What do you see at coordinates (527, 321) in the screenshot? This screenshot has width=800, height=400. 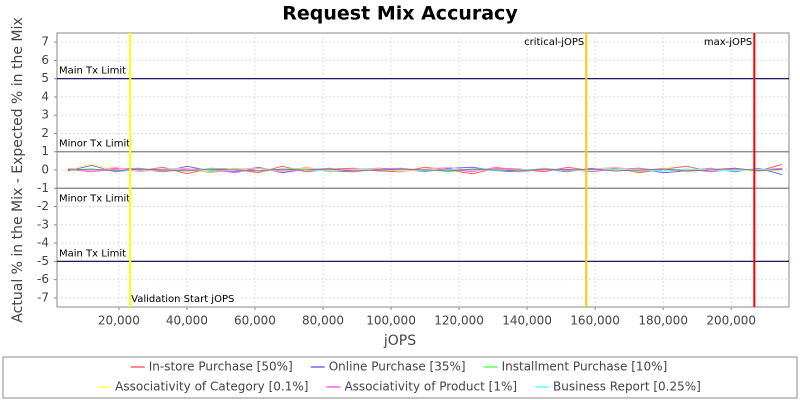 I see `x-tick-label: 140,000` at bounding box center [527, 321].